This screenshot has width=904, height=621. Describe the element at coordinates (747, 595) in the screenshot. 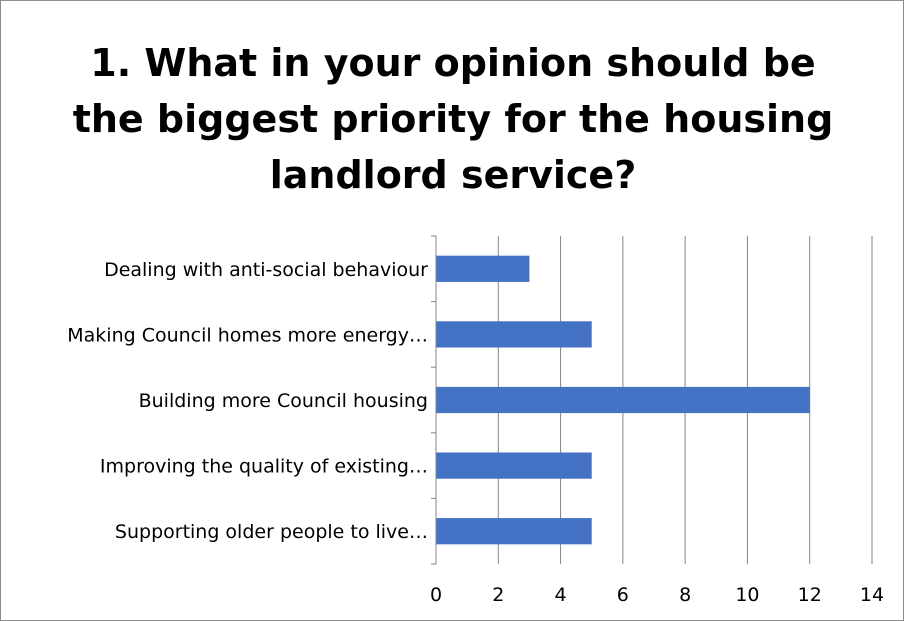

I see `x-tick-label: 10` at that location.